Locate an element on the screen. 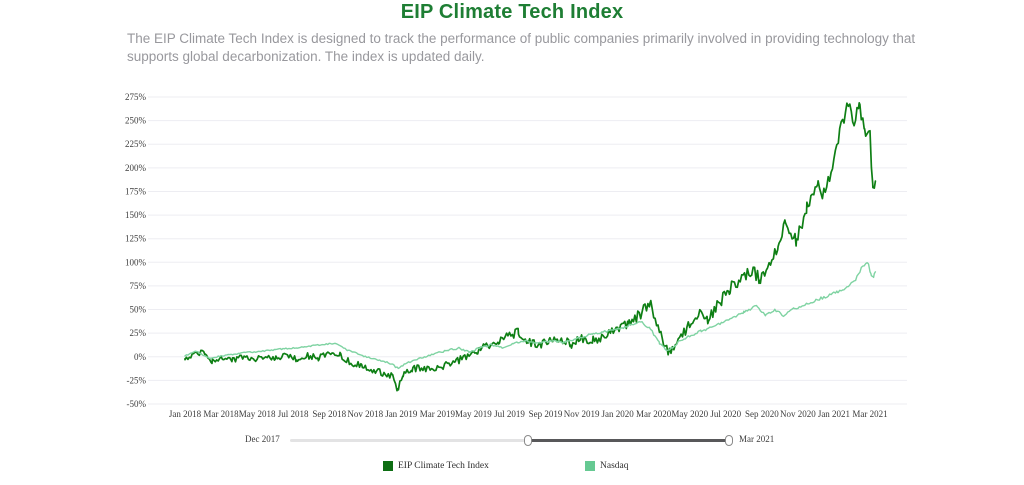  x-axis-tick-label: Mar 2018 is located at coordinates (221, 414).